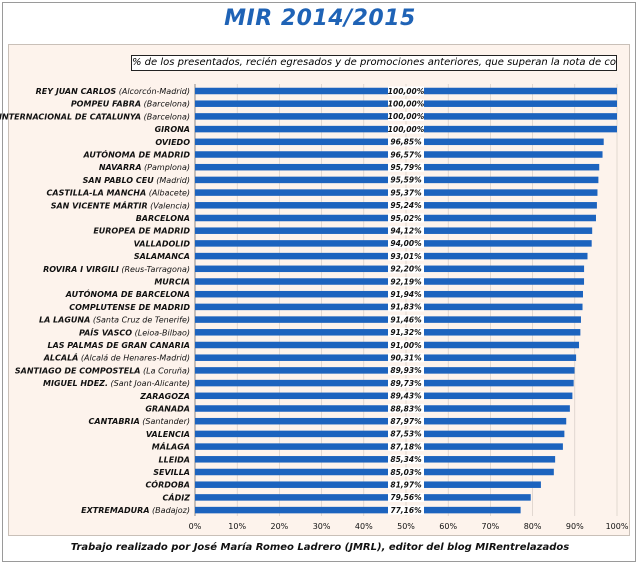  Describe the element at coordinates (135, 510) in the screenshot. I see `category-label: EXTREMADURA (Badajoz)` at that location.